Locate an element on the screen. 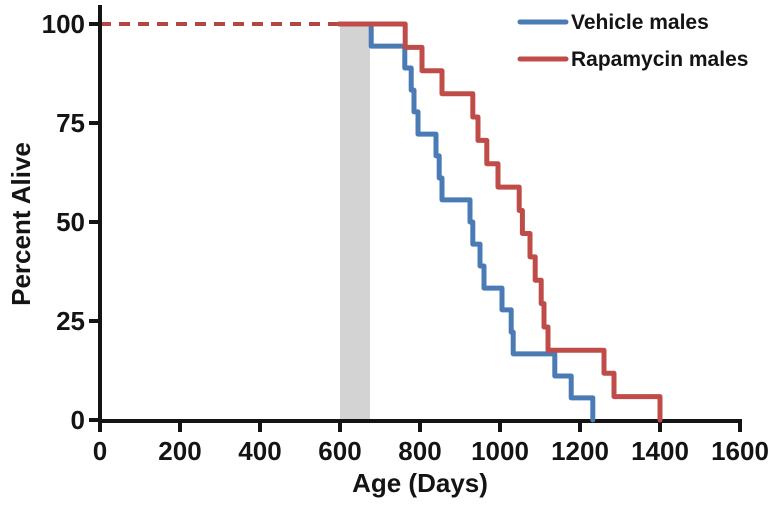  highlight-band is located at coordinates (355, 221).